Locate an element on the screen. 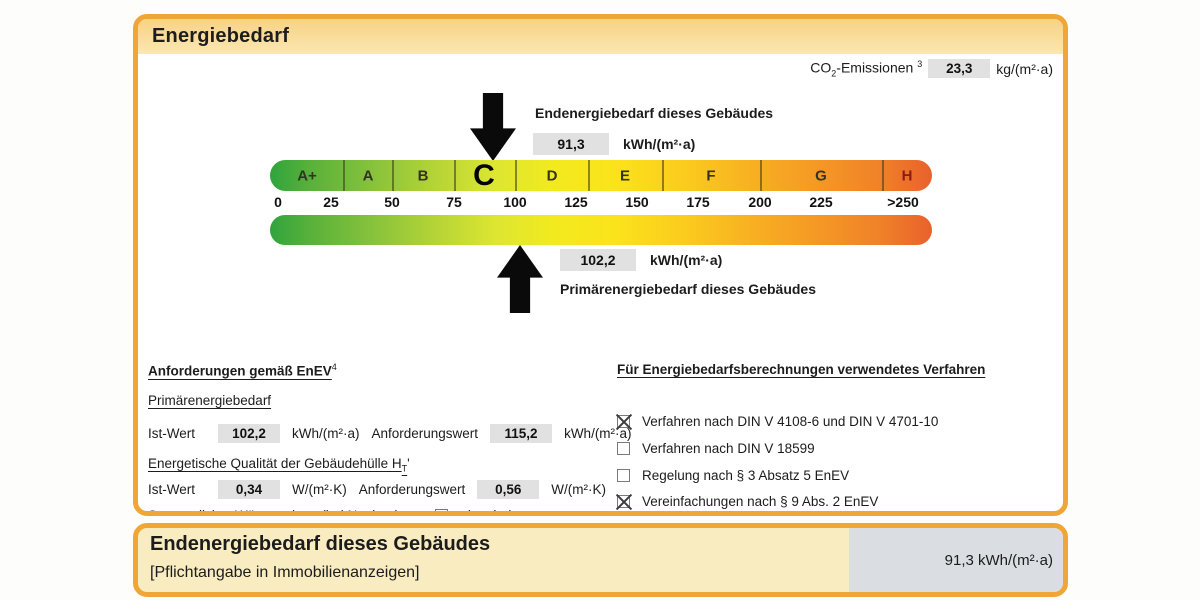 The width and height of the screenshot is (1200, 600). primary-energy-marker-label: Primärenergiebedarf dieses Gebäudes is located at coordinates (688, 289).